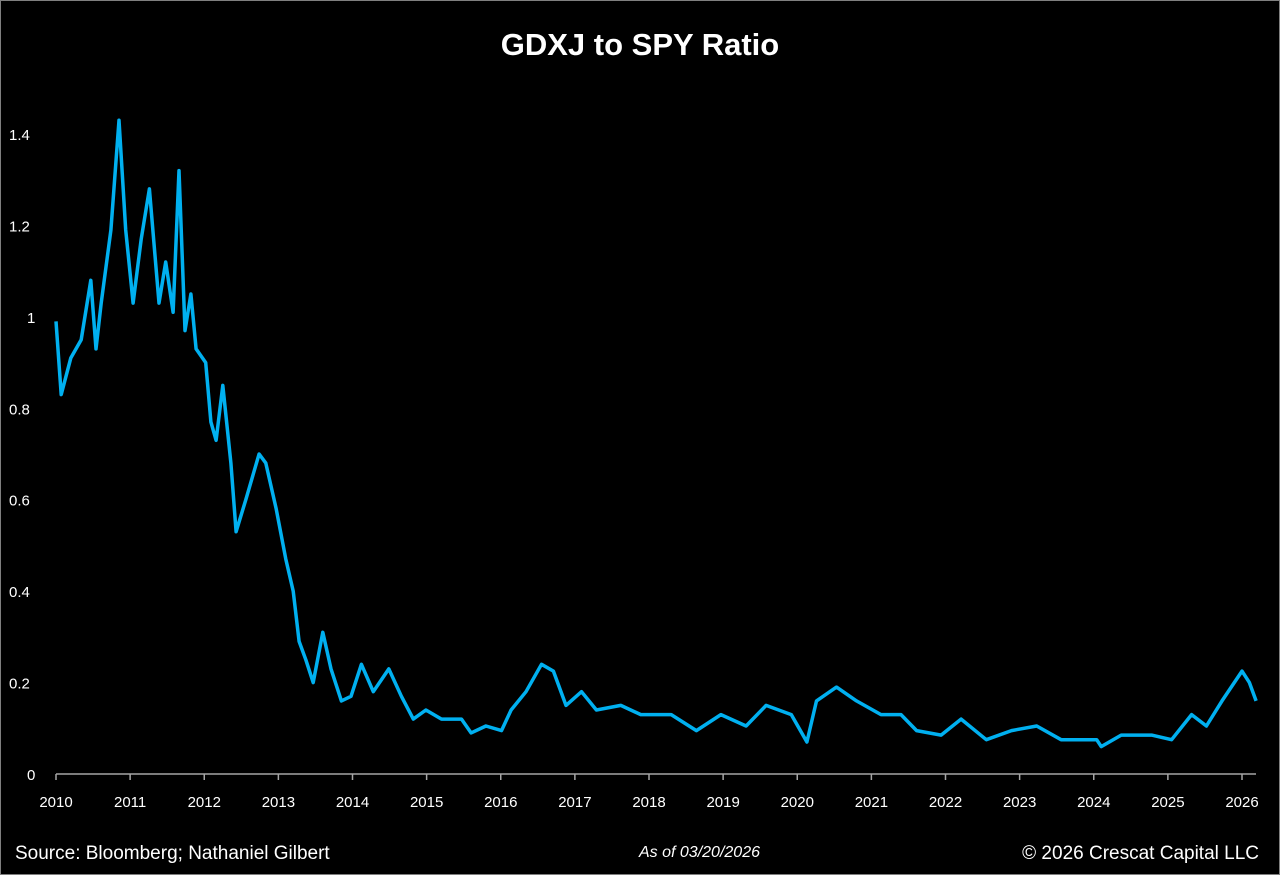  I want to click on x-tick-label: 2012, so click(204, 802).